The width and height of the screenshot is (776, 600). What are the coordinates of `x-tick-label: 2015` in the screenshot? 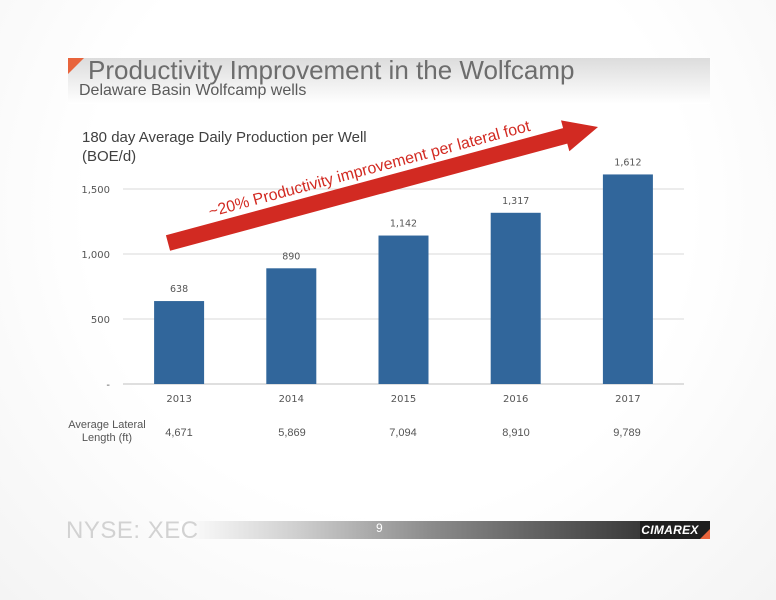 It's located at (403, 399).